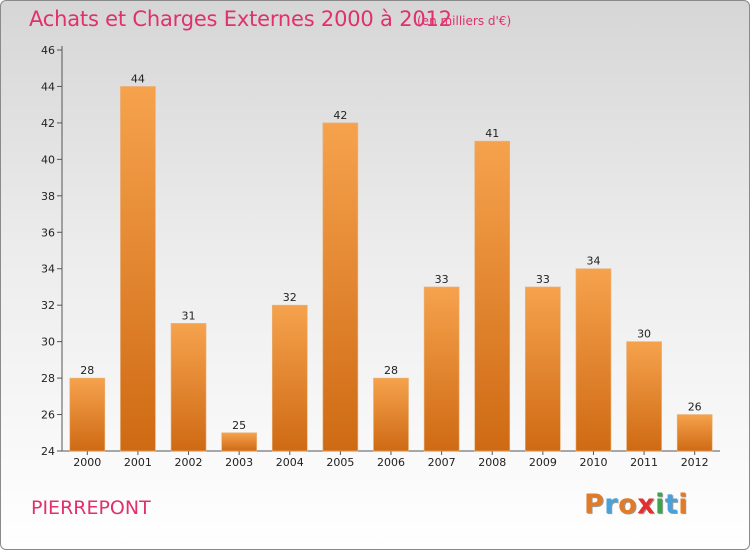 The height and width of the screenshot is (550, 750). Describe the element at coordinates (644, 462) in the screenshot. I see `x-tick-label-2011: 2011` at that location.